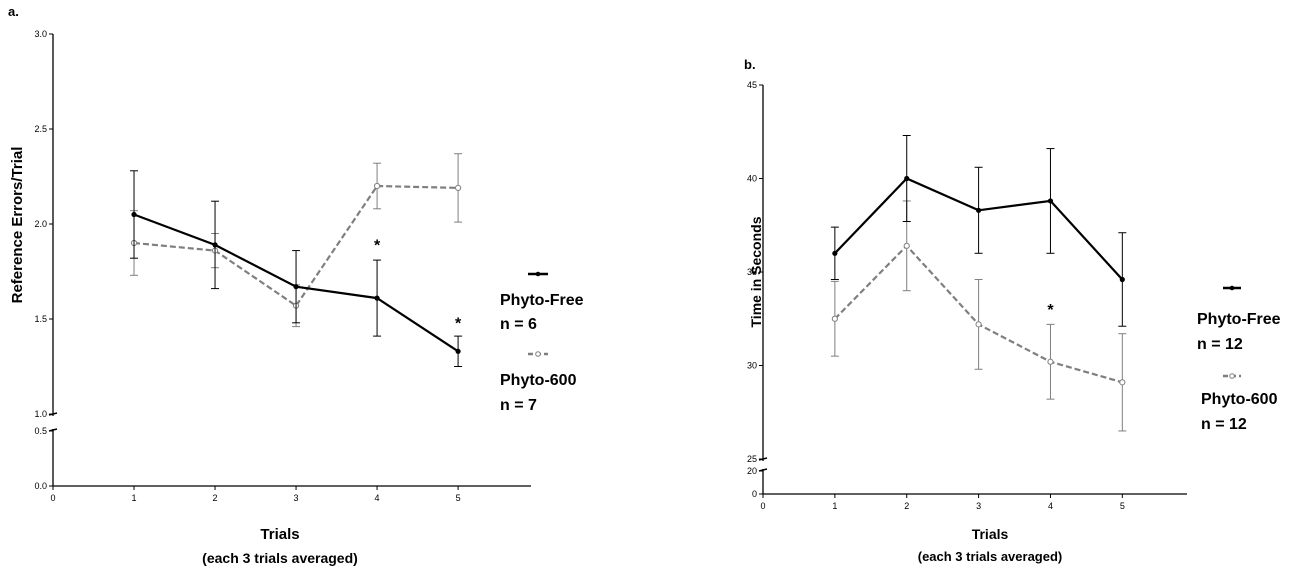 Image resolution: width=1293 pixels, height=571 pixels. I want to click on legend-marker-phyto-600-b, so click(1232, 376).